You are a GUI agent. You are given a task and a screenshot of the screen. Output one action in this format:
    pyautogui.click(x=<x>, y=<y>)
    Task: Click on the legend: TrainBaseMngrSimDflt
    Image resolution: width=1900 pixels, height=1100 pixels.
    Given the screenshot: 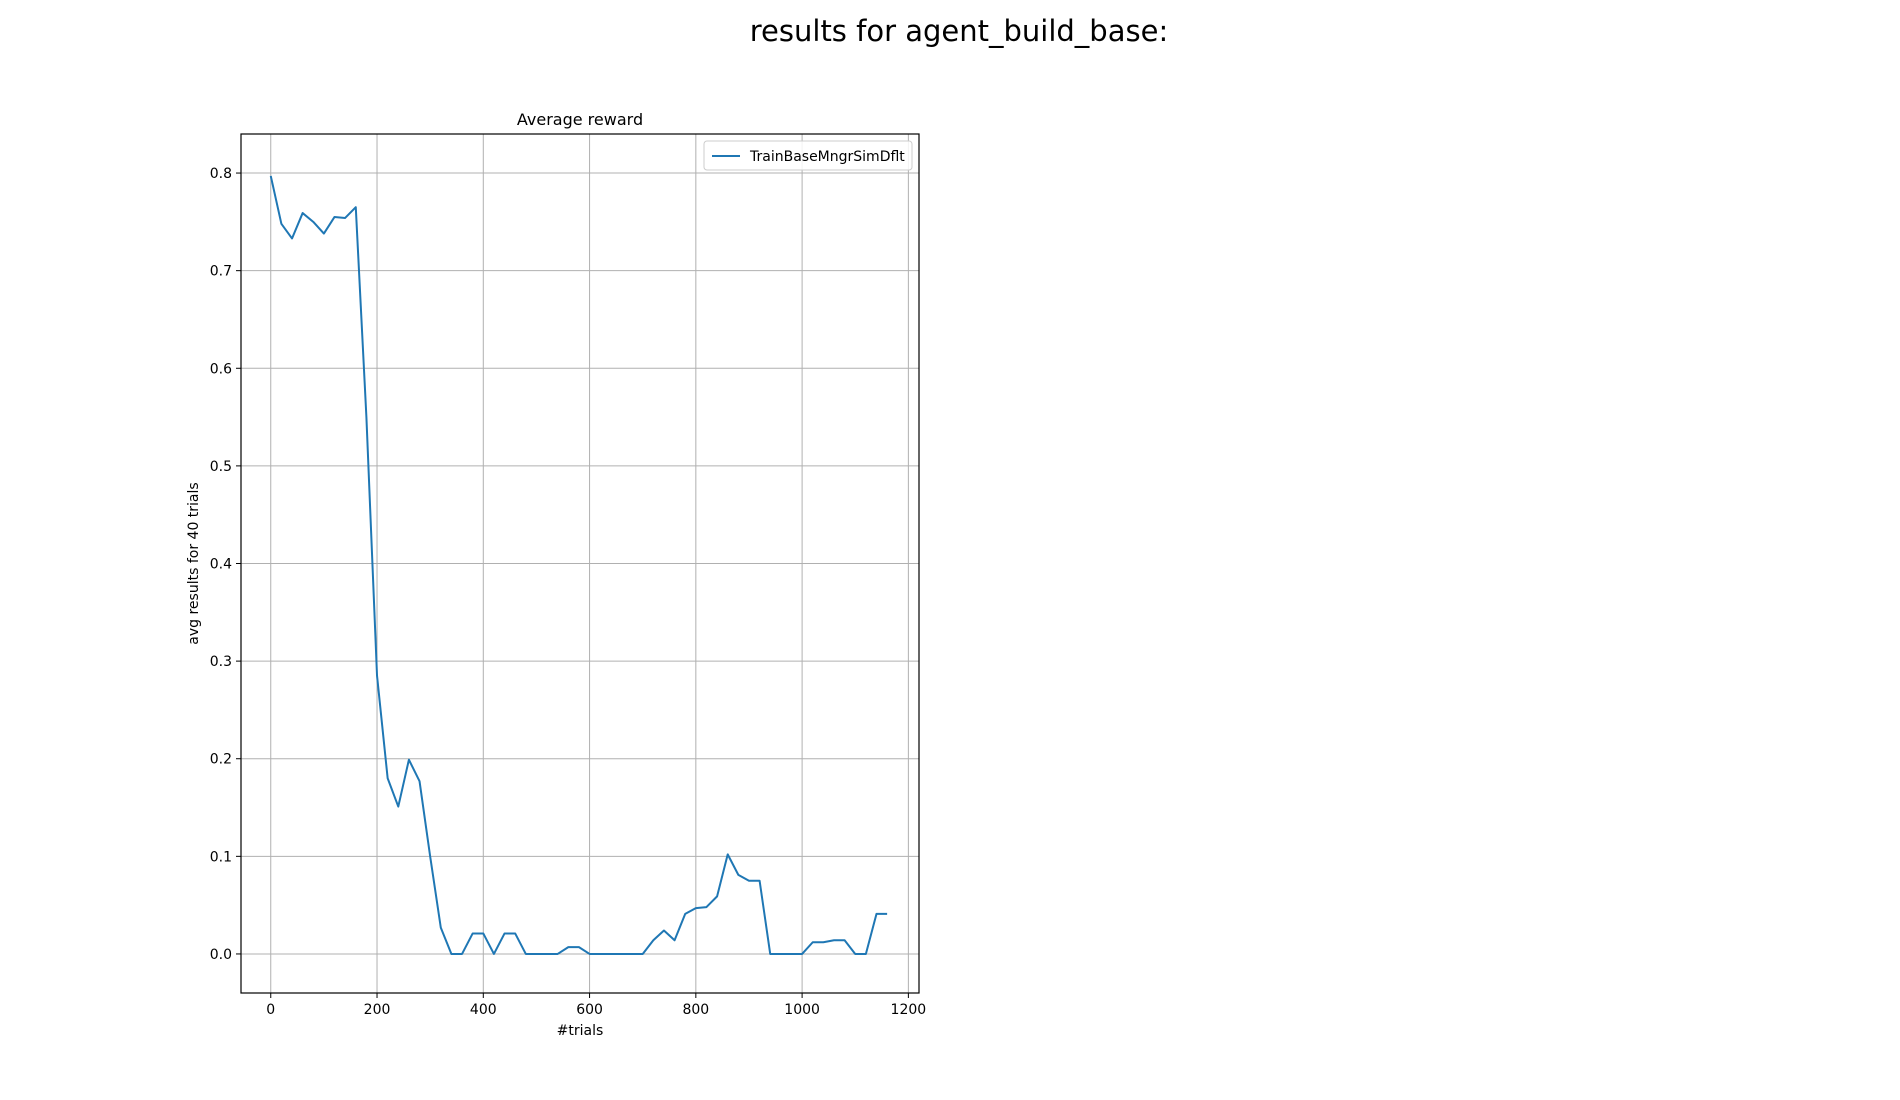 What is the action you would take?
    pyautogui.click(x=808, y=155)
    